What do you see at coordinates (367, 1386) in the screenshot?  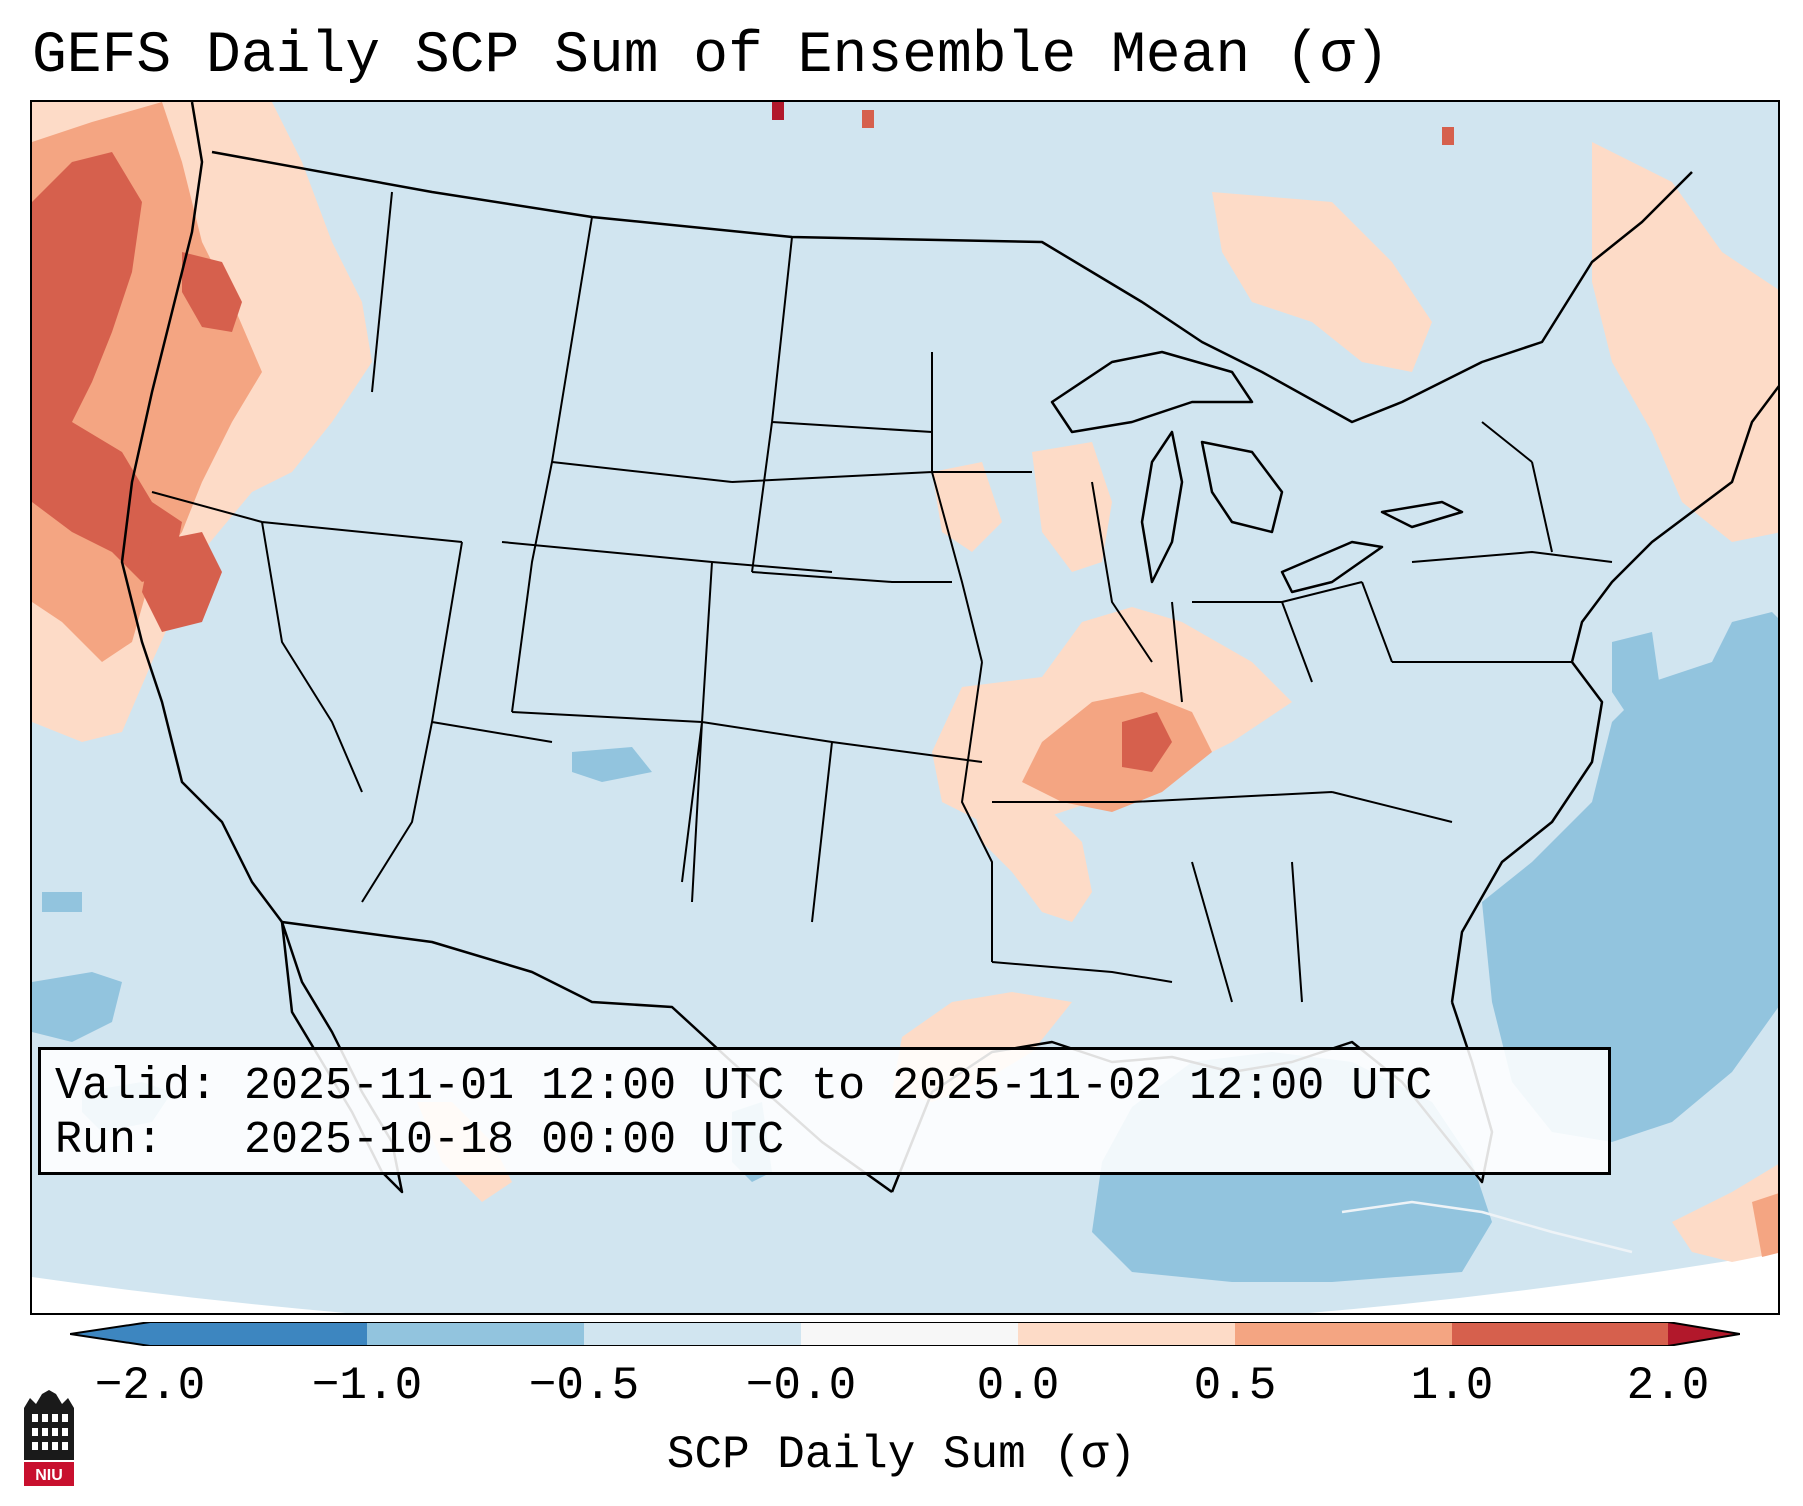 I see `colorbar-tick-label: −1.0` at bounding box center [367, 1386].